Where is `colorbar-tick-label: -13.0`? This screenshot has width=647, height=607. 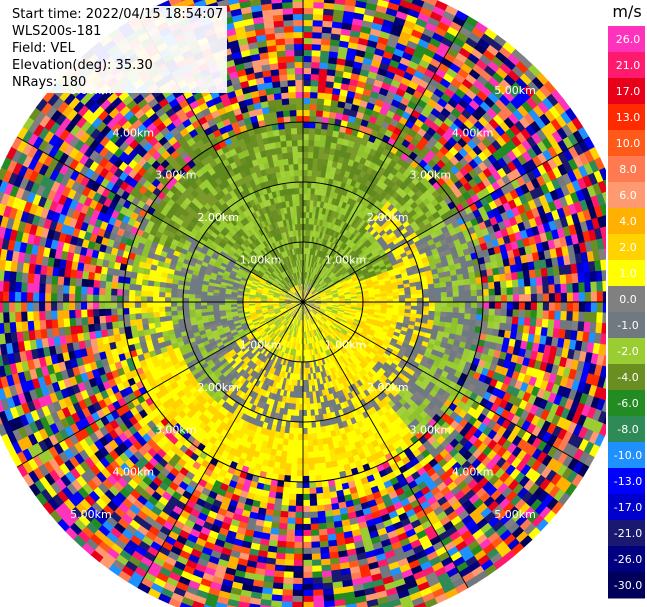
colorbar-tick-label: -13.0 is located at coordinates (628, 481).